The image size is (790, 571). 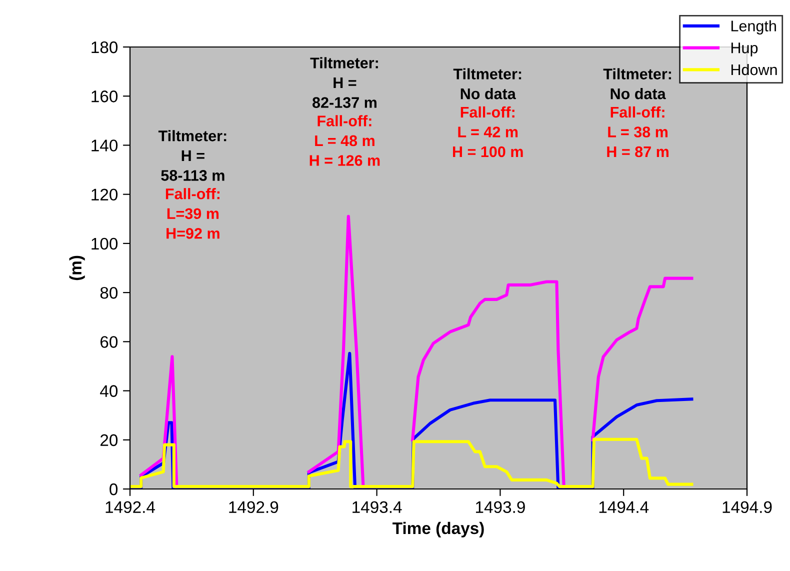 What do you see at coordinates (109, 342) in the screenshot?
I see `y-tick-label: 60` at bounding box center [109, 342].